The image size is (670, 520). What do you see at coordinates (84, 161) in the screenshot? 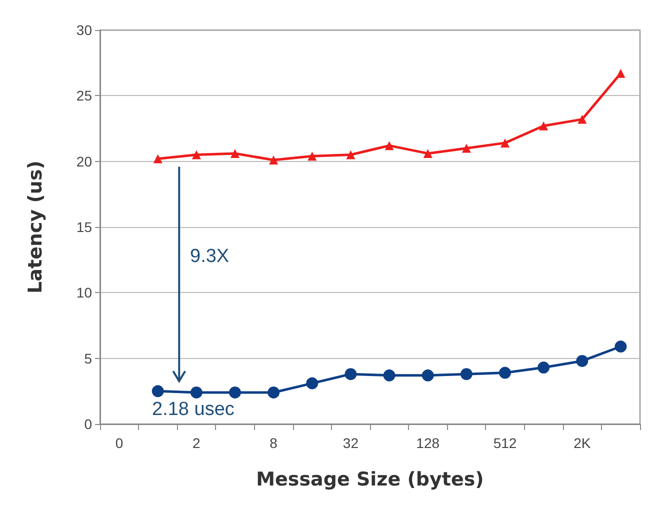
I see `y-tick-label: 20` at bounding box center [84, 161].